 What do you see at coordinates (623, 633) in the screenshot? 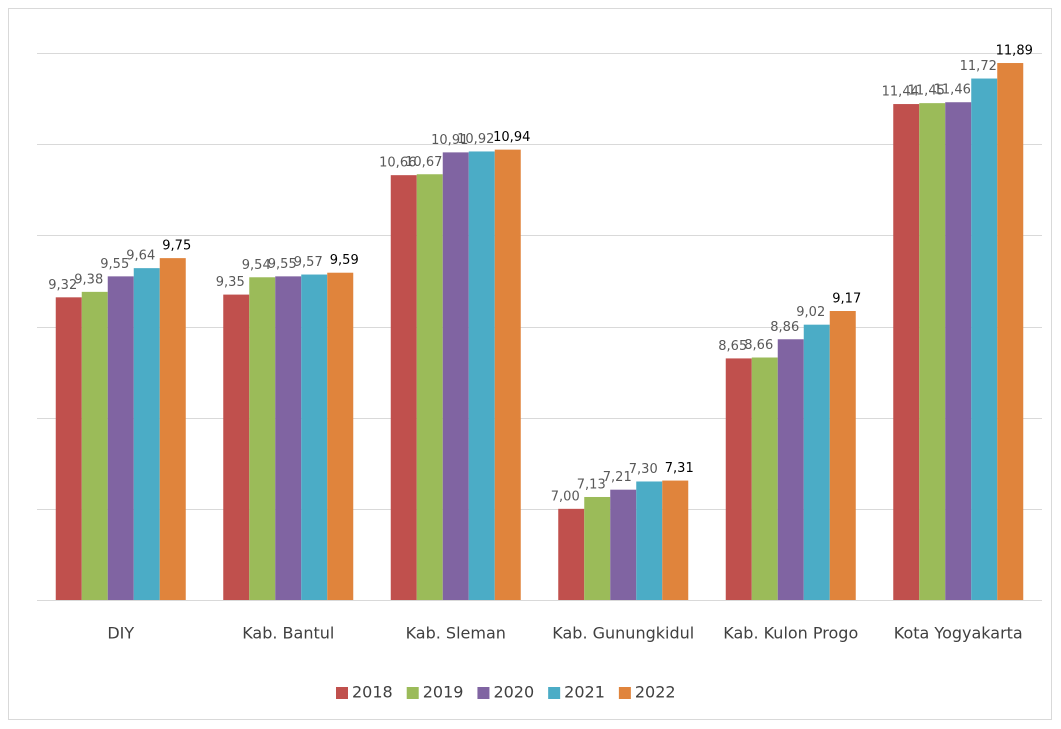
I see `x-tick-label: Kab. Gunungkidul` at bounding box center [623, 633].